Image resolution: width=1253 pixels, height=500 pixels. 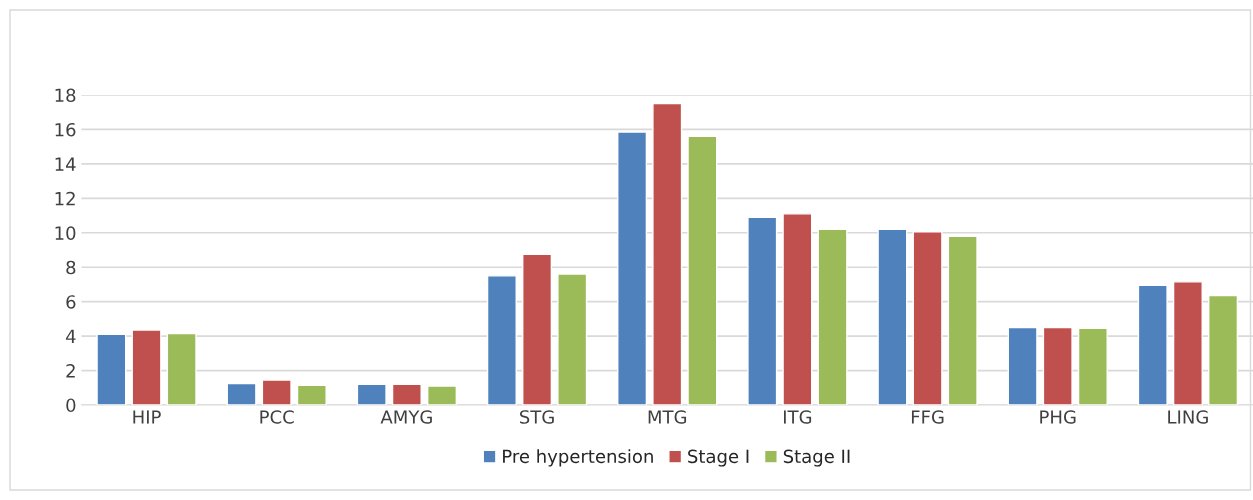 What do you see at coordinates (406, 417) in the screenshot?
I see `x-tick-label: AMYG` at bounding box center [406, 417].